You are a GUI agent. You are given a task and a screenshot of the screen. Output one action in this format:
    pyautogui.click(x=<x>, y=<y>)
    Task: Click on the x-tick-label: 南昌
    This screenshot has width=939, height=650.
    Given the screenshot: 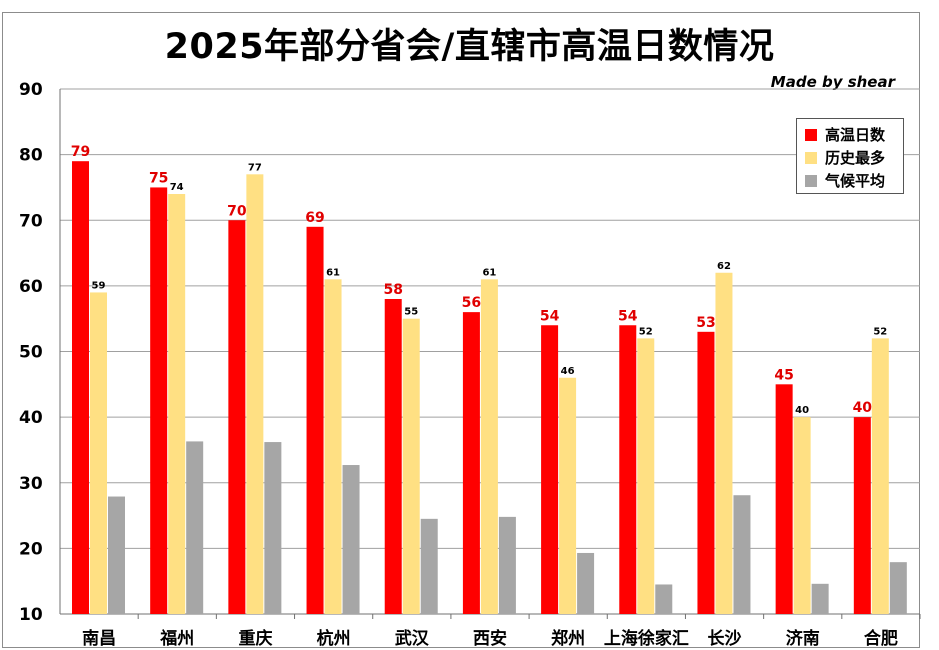 What is the action you would take?
    pyautogui.click(x=99, y=638)
    